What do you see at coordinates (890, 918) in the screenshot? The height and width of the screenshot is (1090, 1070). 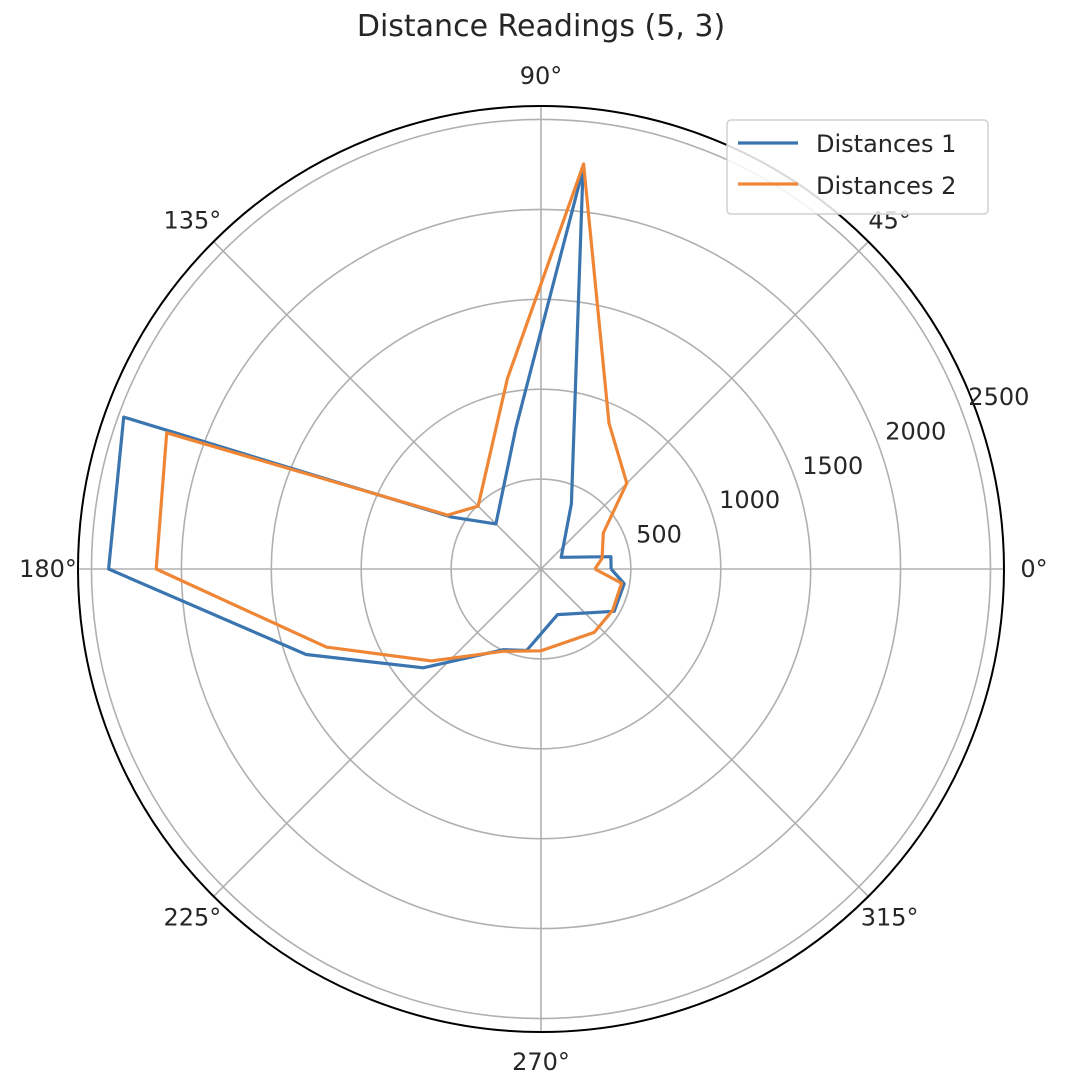 I see `angle-tick-label: 315°` at bounding box center [890, 918].